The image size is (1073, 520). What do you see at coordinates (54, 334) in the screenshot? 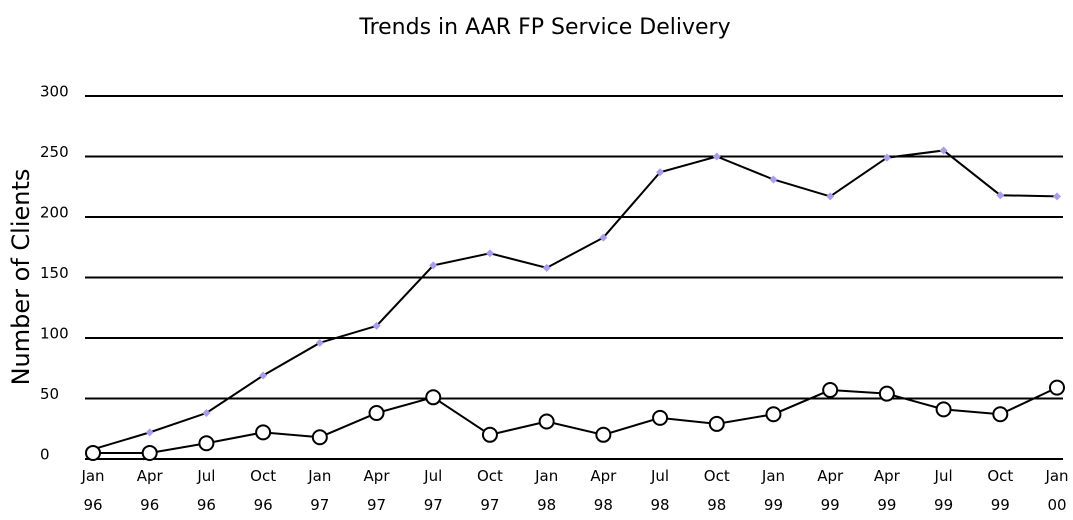
I see `y-tick-label: 100` at bounding box center [54, 334].